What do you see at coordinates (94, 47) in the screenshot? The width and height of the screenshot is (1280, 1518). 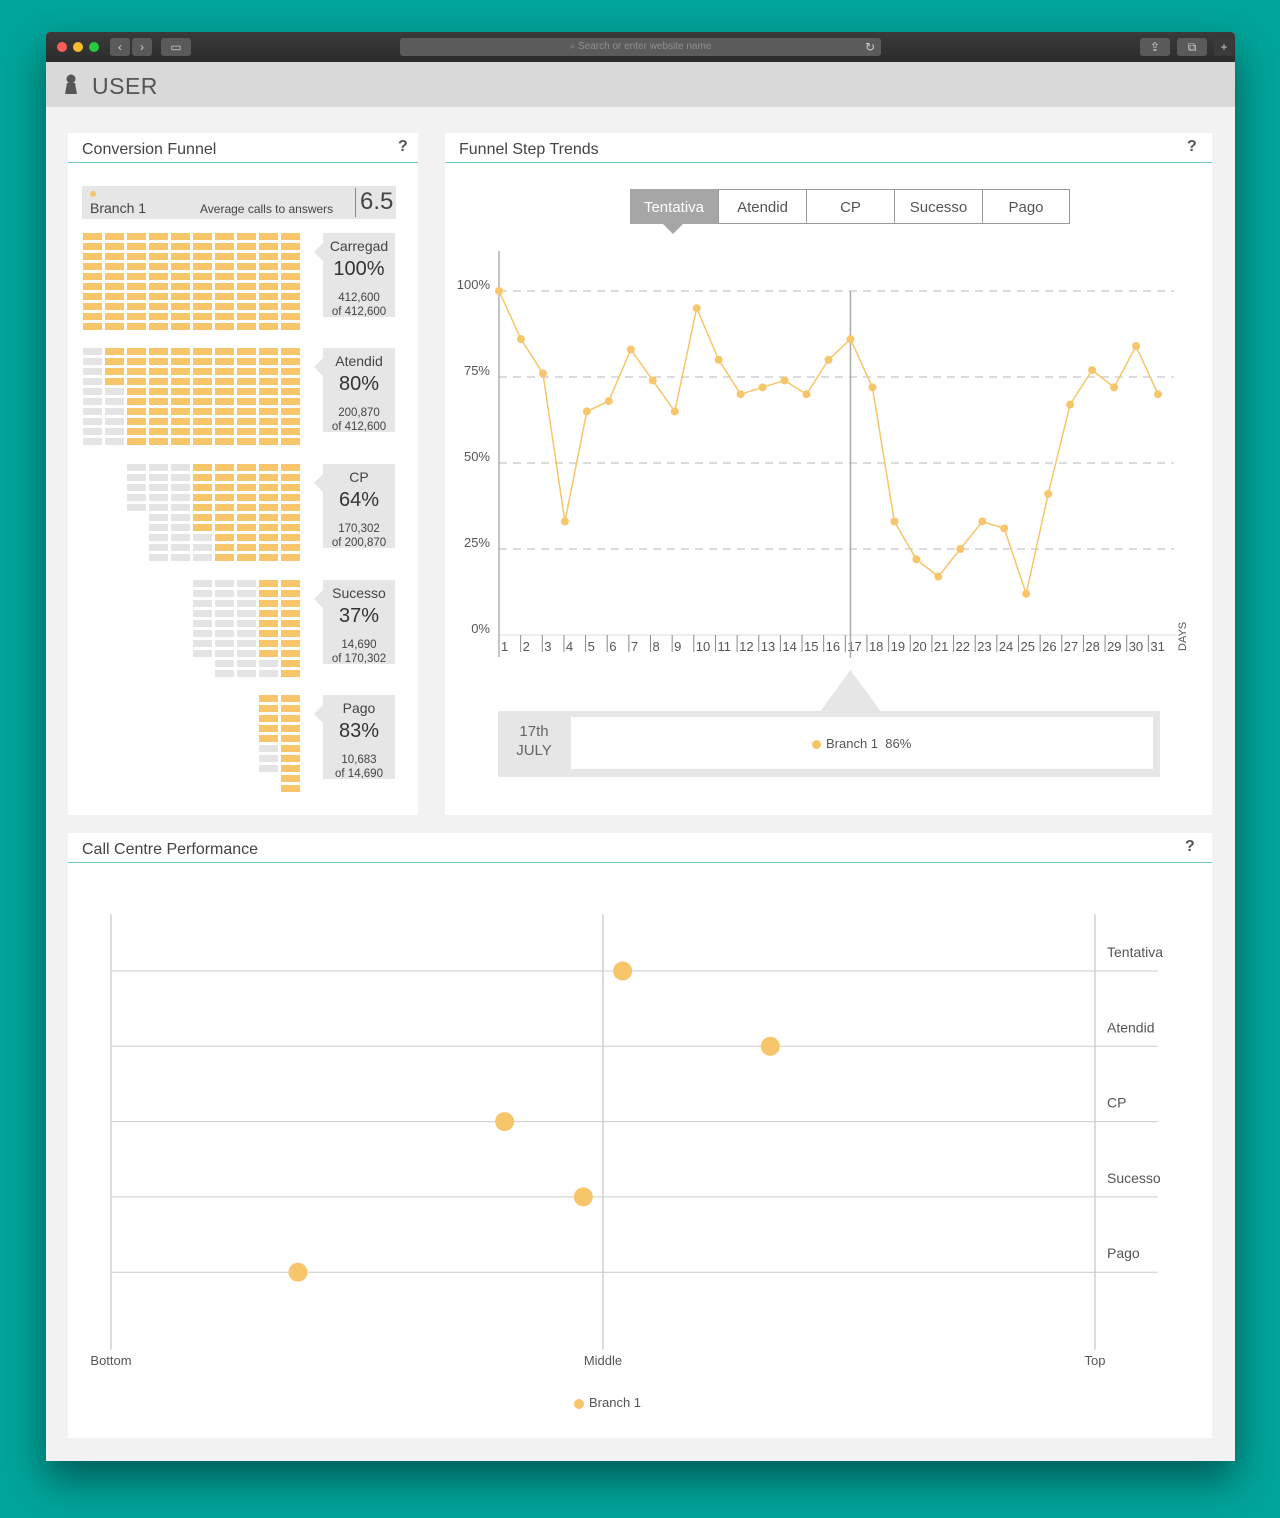 I see `maximize-window-button` at bounding box center [94, 47].